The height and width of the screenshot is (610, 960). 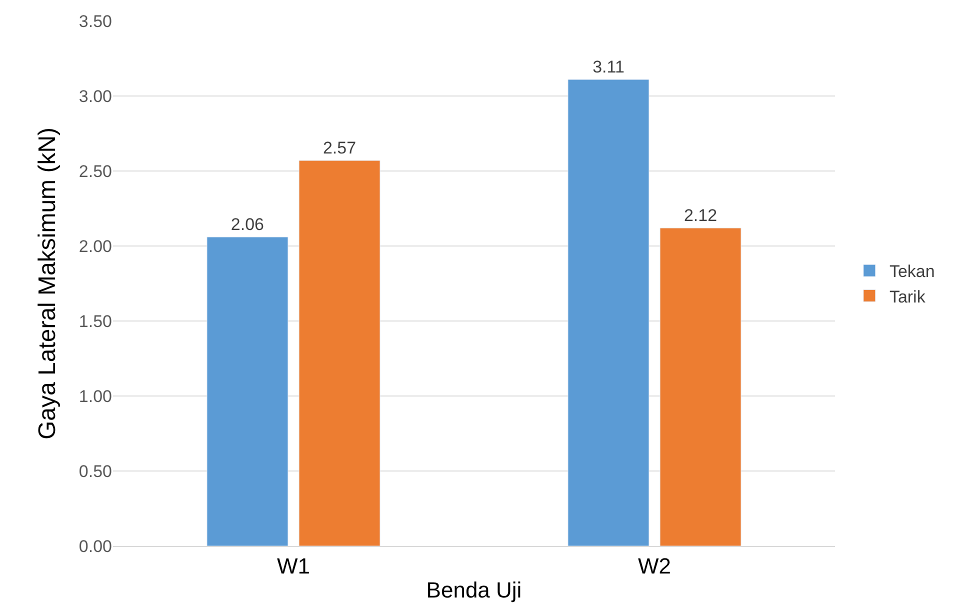 I want to click on y-tick-label: 2.50, so click(x=95, y=171).